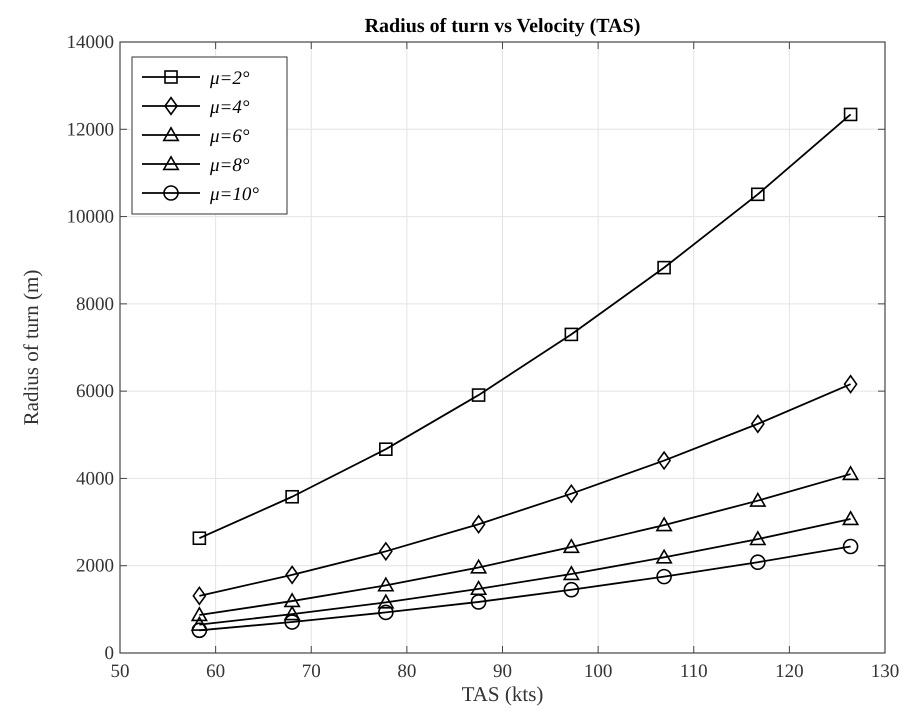  Describe the element at coordinates (95, 304) in the screenshot. I see `y-tick-label: 8000` at that location.